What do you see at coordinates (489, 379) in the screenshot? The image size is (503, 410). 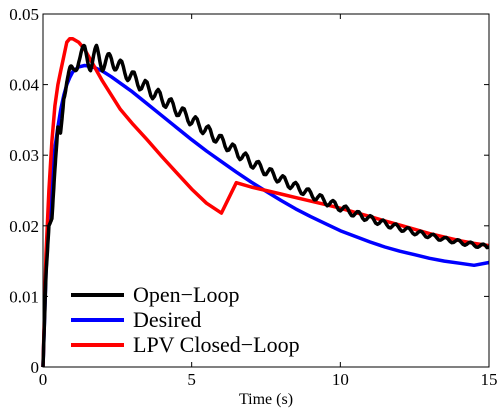 I see `x-tick-label-3: 15` at bounding box center [489, 379].